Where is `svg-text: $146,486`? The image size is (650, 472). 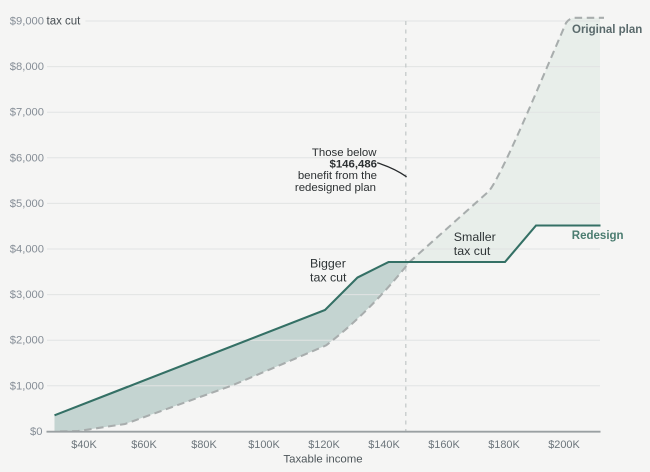 svg-text: $146,486 is located at coordinates (353, 165).